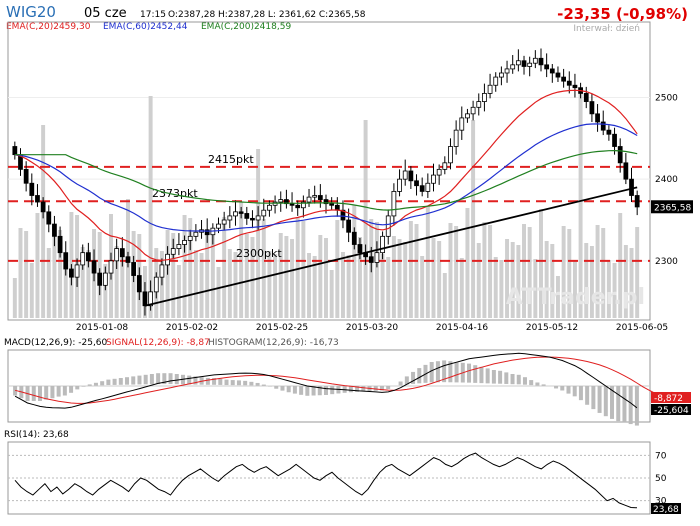  Describe the element at coordinates (372, 328) in the screenshot. I see `date-tick-label: 2015-03-20` at that location.